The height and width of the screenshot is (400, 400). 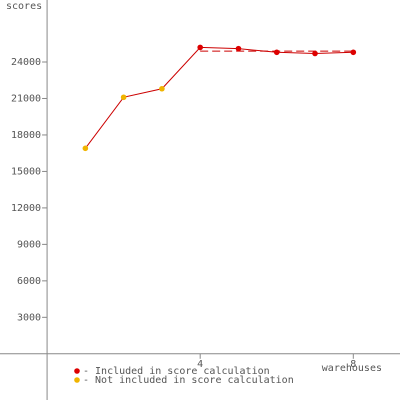 I want to click on x-tick-label: 8, so click(x=353, y=364).